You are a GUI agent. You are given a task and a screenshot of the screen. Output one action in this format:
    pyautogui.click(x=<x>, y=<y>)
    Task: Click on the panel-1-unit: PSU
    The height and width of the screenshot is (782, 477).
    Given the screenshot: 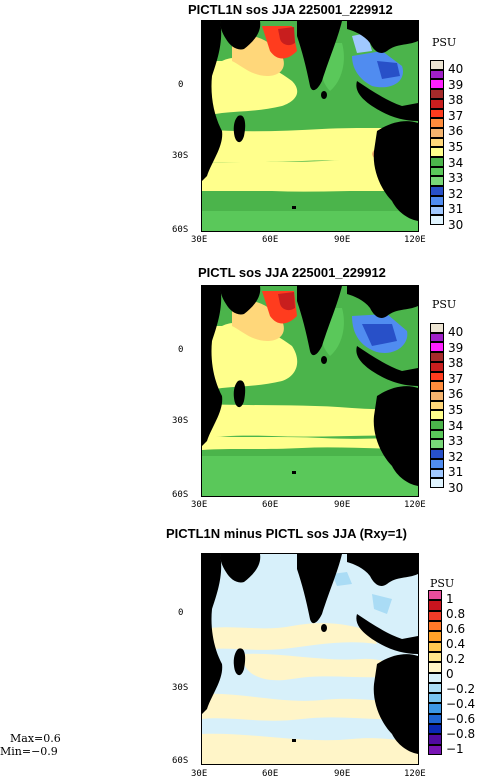 What is the action you would take?
    pyautogui.click(x=444, y=42)
    